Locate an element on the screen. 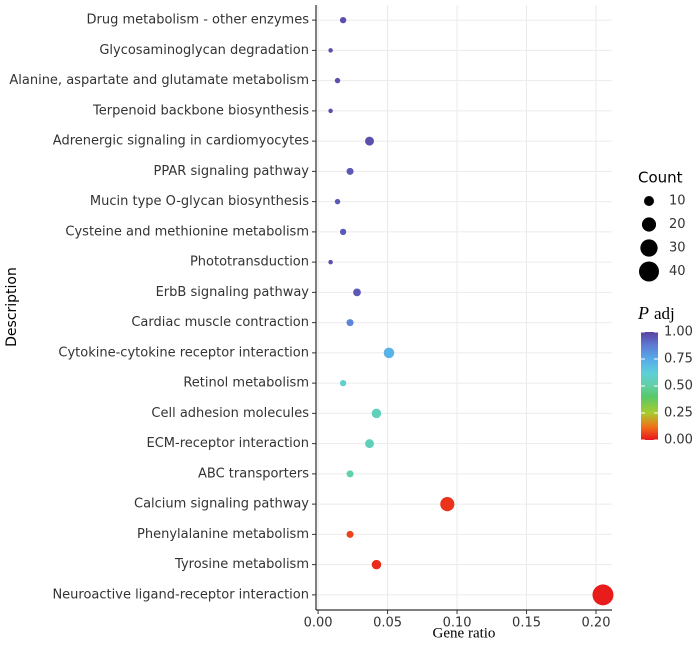 Image resolution: width=700 pixels, height=647 pixels. y-axis-title: Description is located at coordinates (12, 307).